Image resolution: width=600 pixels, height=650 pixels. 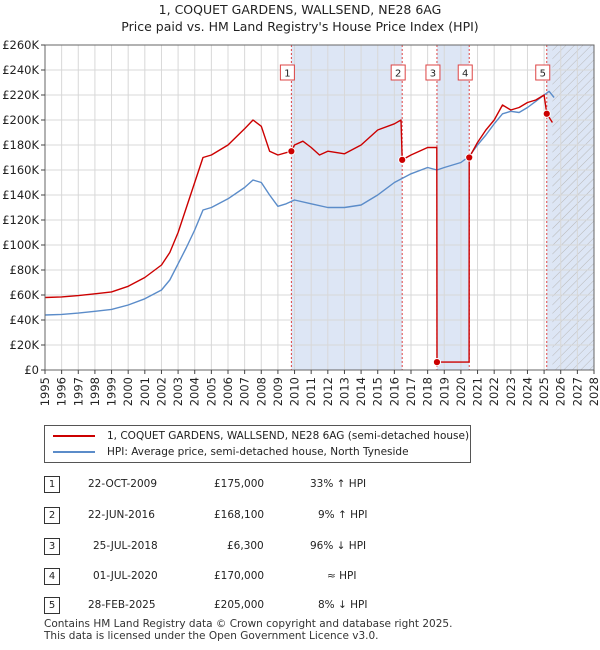 What do you see at coordinates (494, 391) in the screenshot?
I see `x-tick-label: 2022` at bounding box center [494, 391].